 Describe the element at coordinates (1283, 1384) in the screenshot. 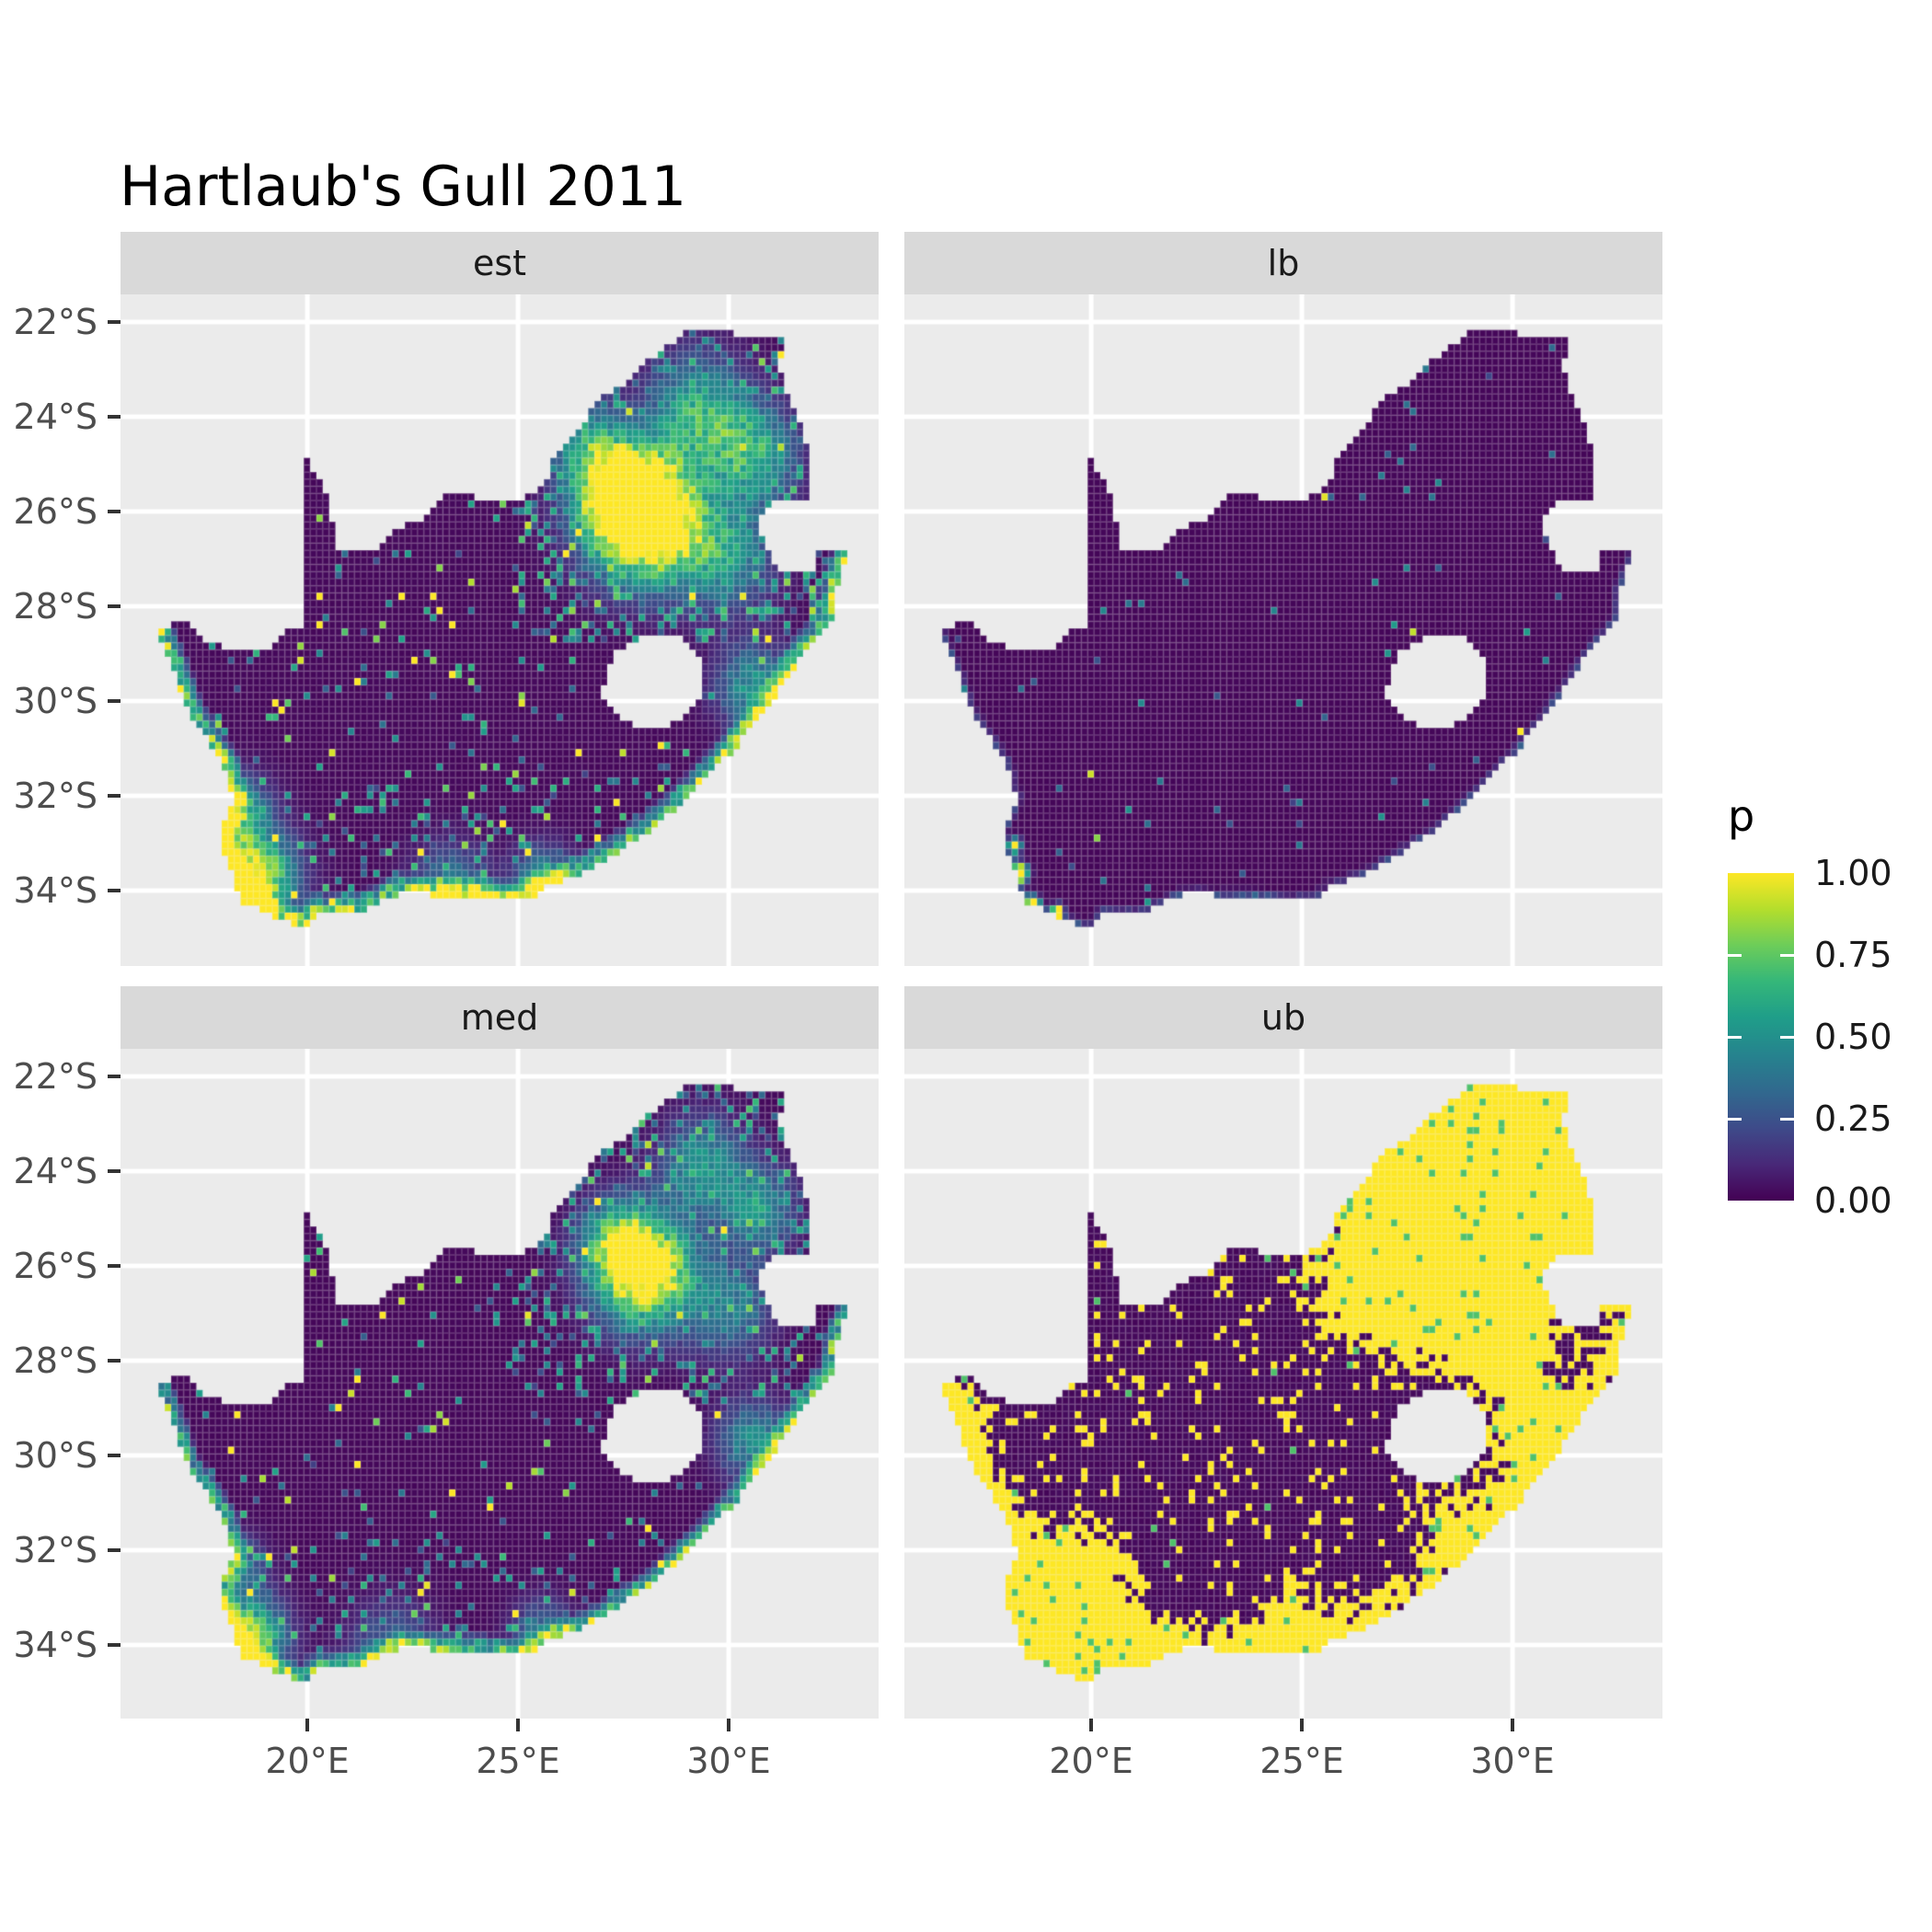

I see `map-panel-ub` at that location.